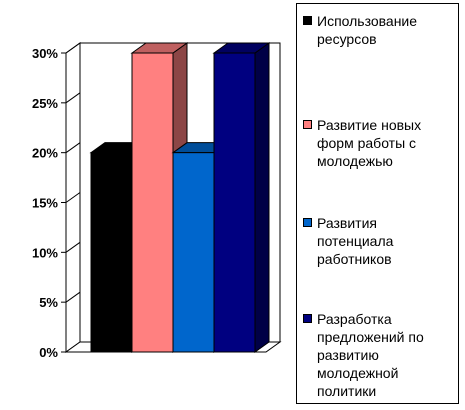 The image size is (465, 410). Describe the element at coordinates (369, 143) in the screenshot. I see `legend-label-1: Развитие новых форм работы с молодежью` at that location.